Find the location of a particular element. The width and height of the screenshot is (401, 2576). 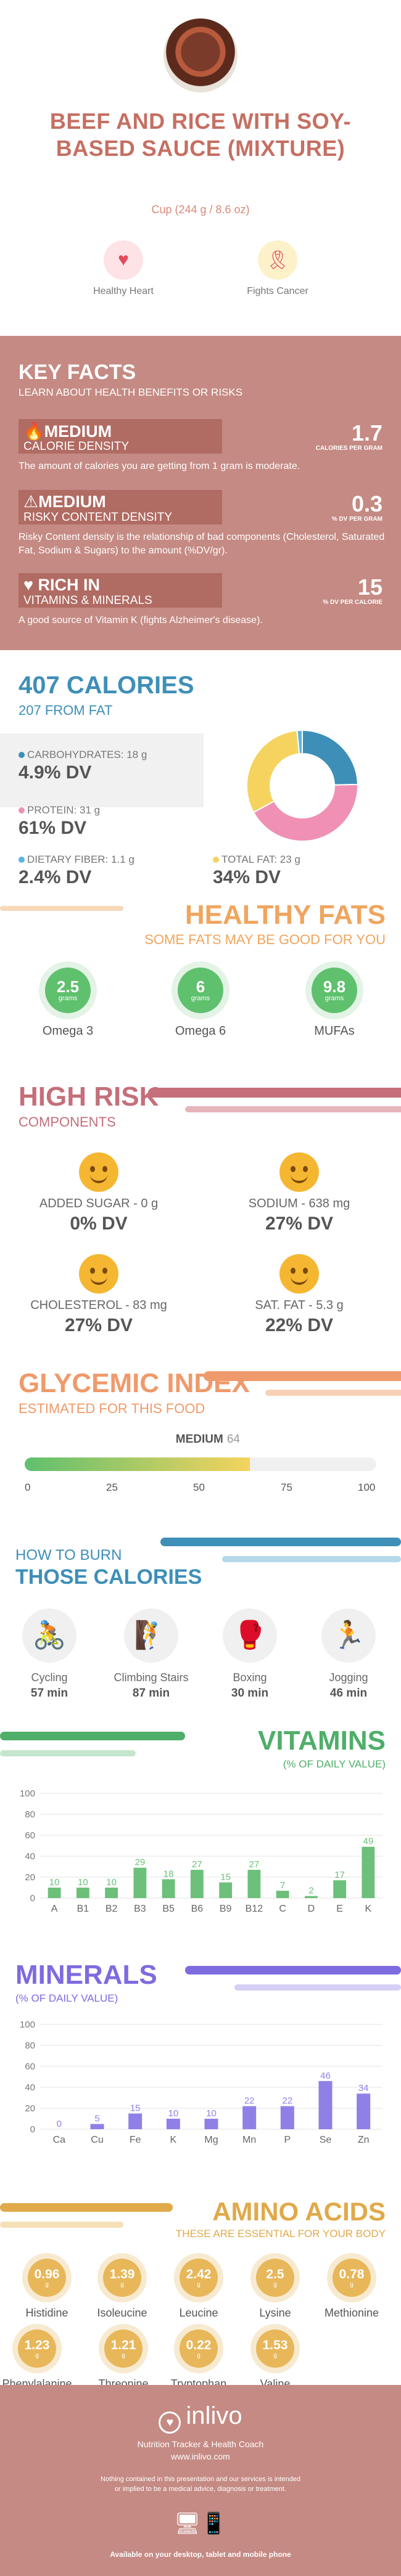

mineral-category-label: K is located at coordinates (173, 2140).